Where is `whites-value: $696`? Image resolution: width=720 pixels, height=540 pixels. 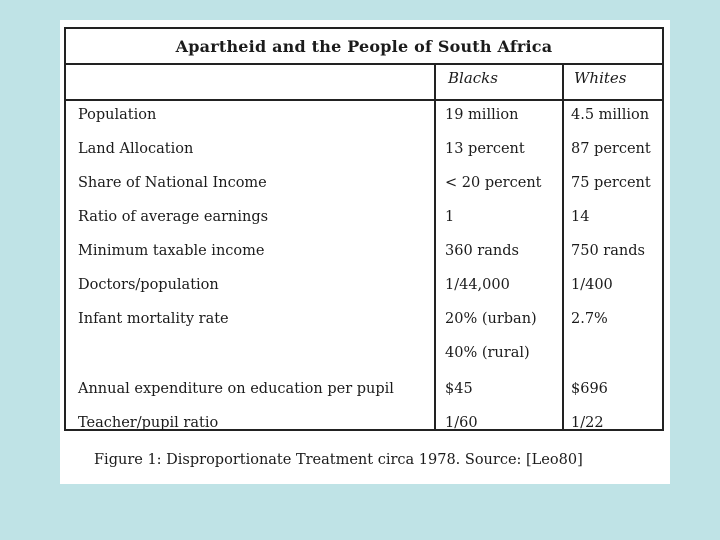
whites-value: $696 is located at coordinates (589, 389).